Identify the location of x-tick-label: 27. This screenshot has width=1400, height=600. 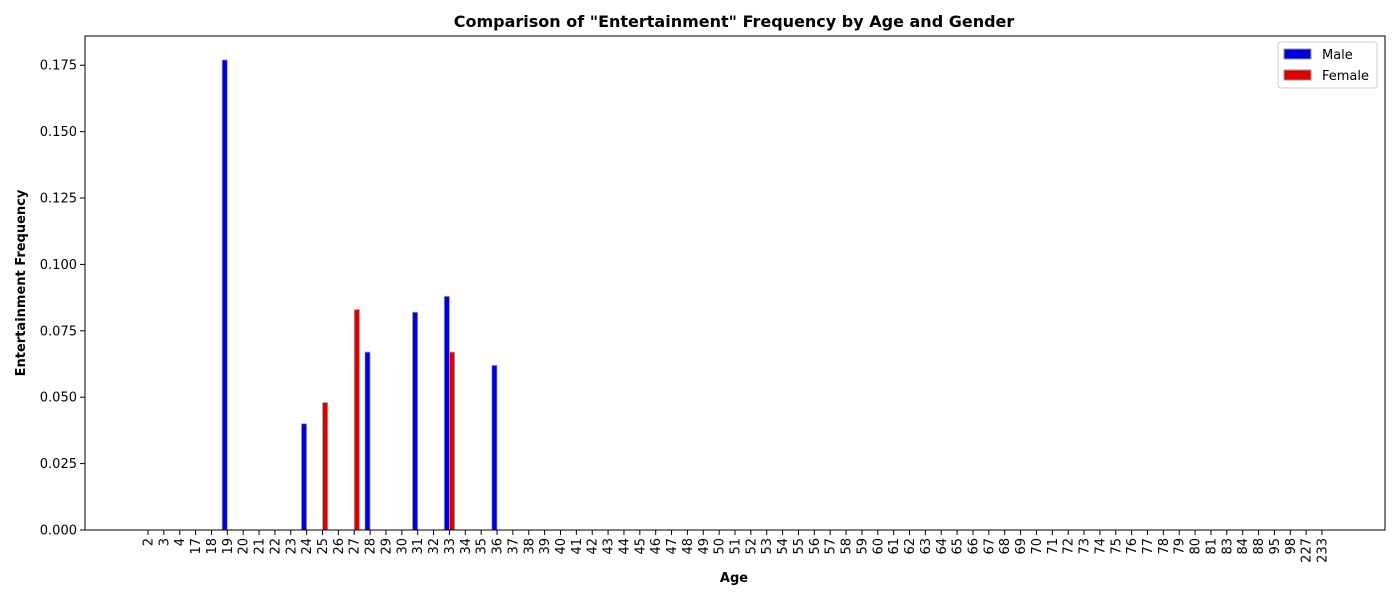
(355, 546).